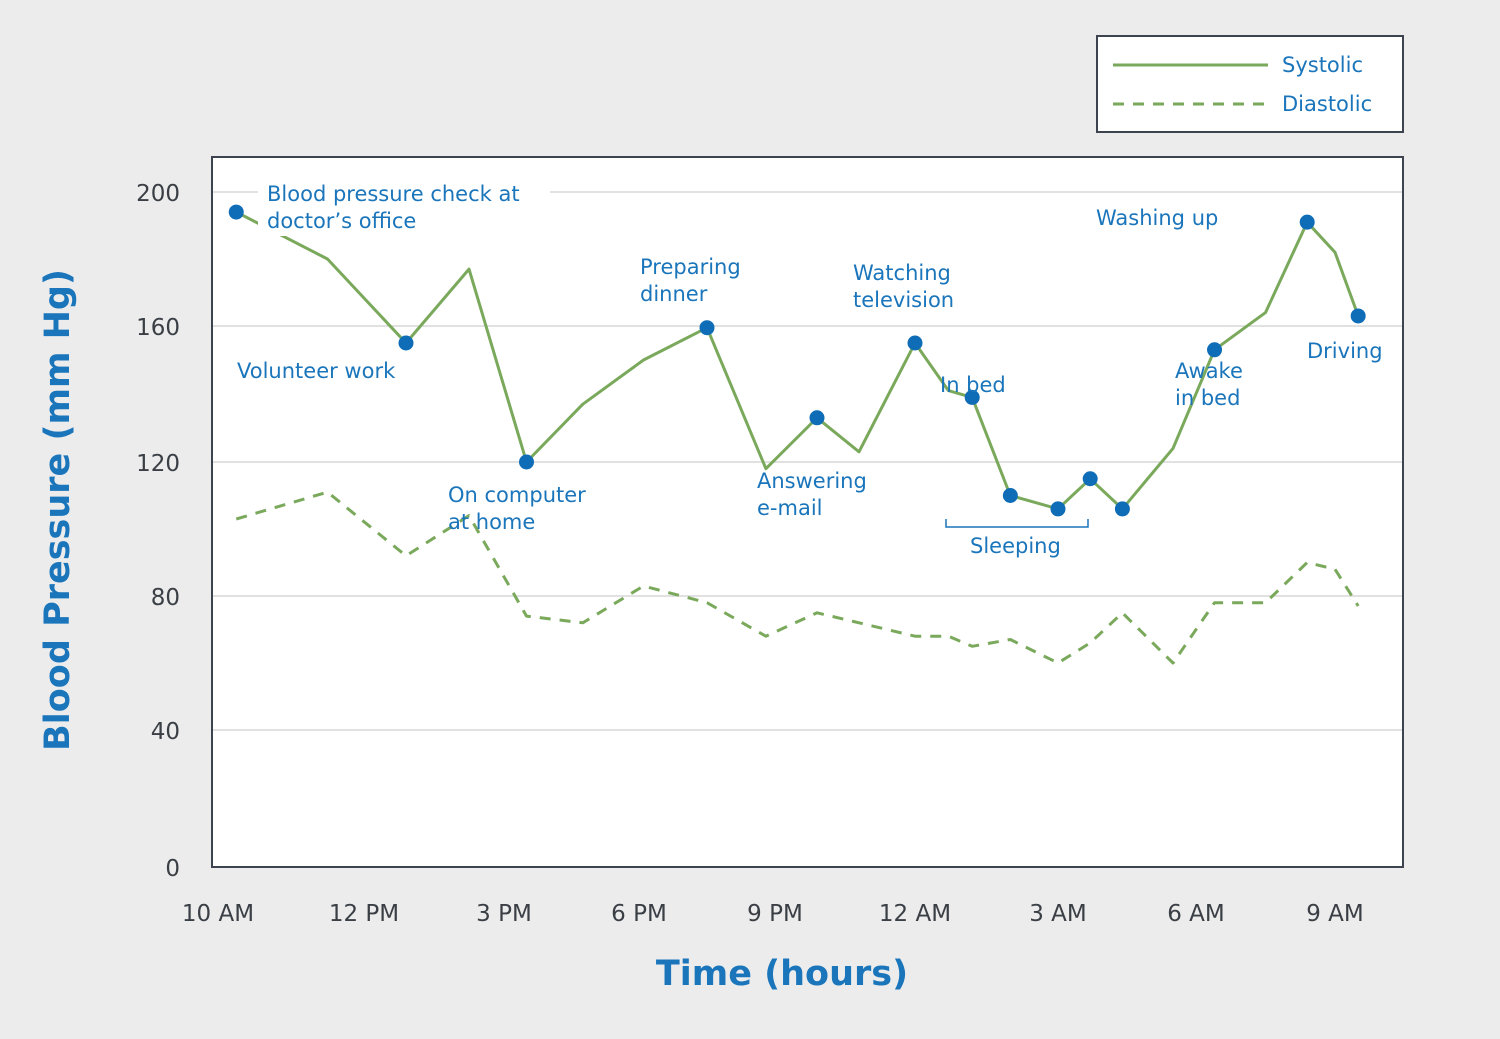 This screenshot has height=1039, width=1500. I want to click on y-axis-title: Blood Pressure (mm Hg), so click(58, 510).